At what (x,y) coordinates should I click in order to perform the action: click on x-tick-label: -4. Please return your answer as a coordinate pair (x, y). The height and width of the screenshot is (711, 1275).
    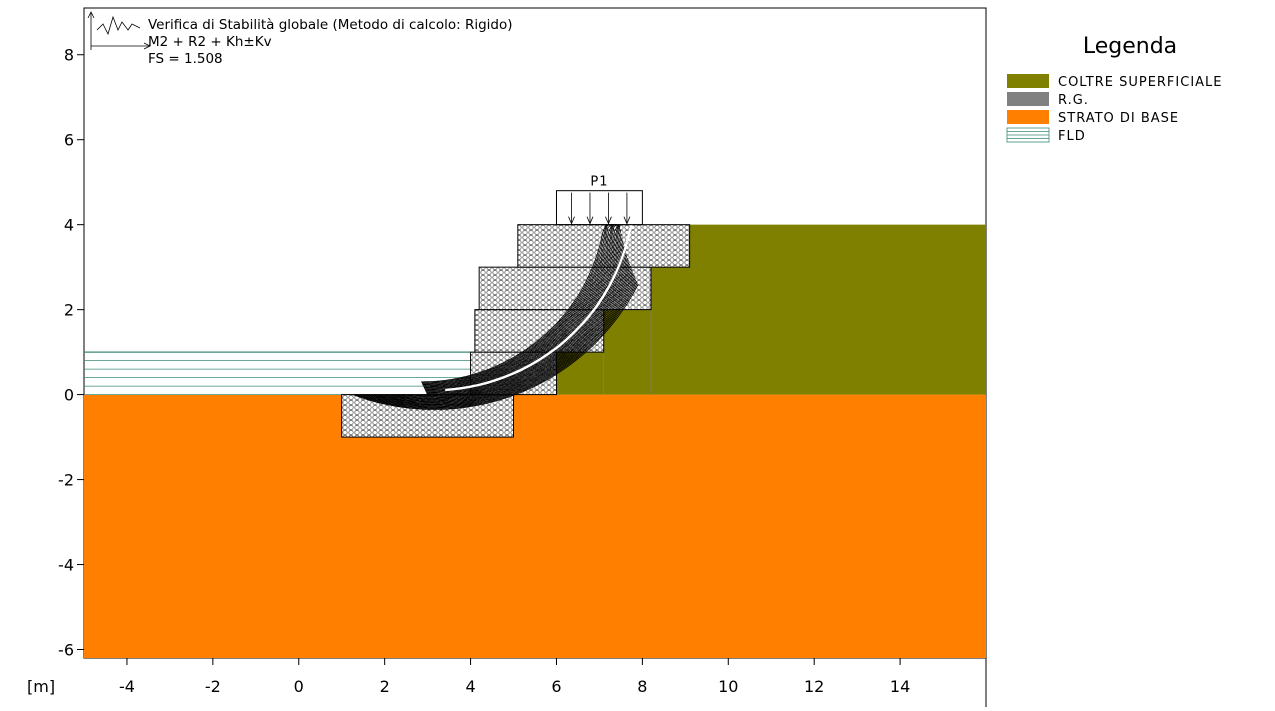
    Looking at the image, I should click on (127, 686).